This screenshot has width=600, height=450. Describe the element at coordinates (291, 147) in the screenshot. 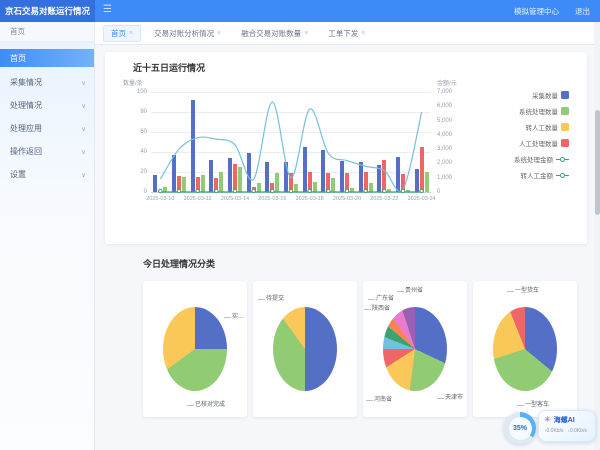

I see `line-series-layer` at that location.